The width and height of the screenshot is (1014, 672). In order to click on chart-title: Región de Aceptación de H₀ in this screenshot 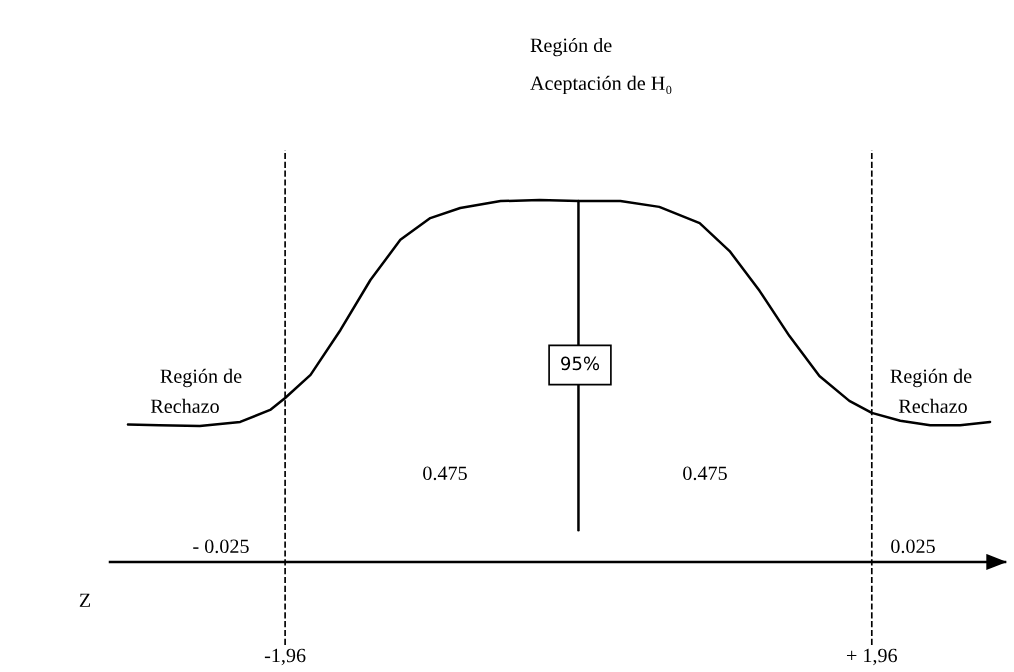, I will do `click(601, 66)`.